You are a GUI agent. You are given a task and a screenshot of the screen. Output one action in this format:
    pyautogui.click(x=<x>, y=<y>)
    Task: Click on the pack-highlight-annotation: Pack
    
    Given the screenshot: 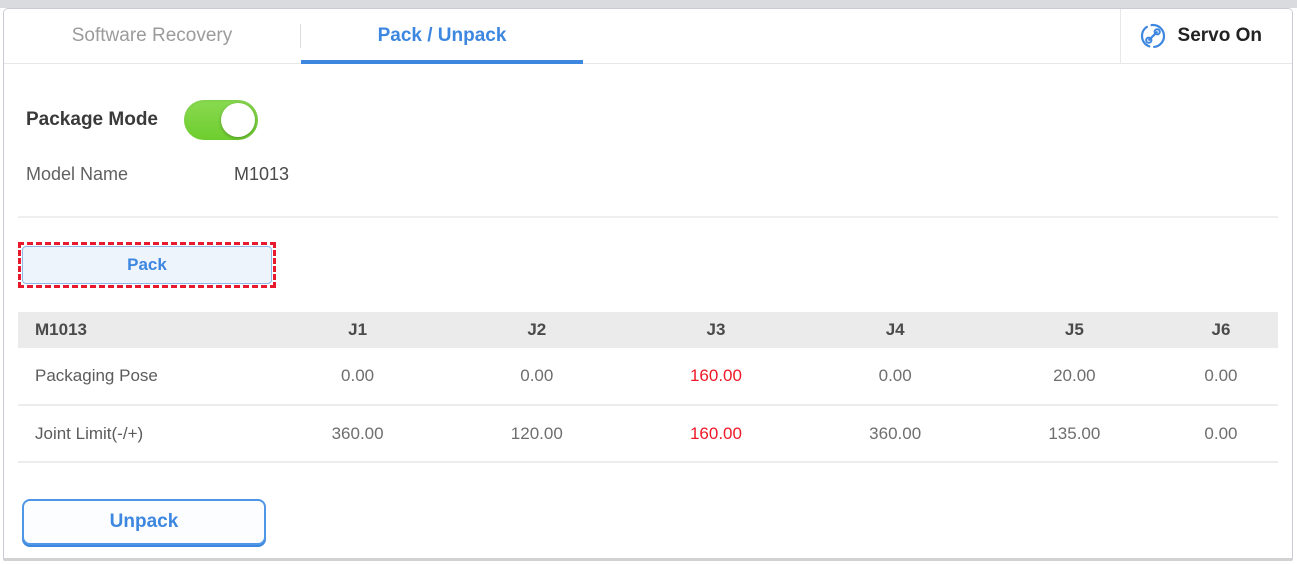 What is the action you would take?
    pyautogui.click(x=147, y=265)
    